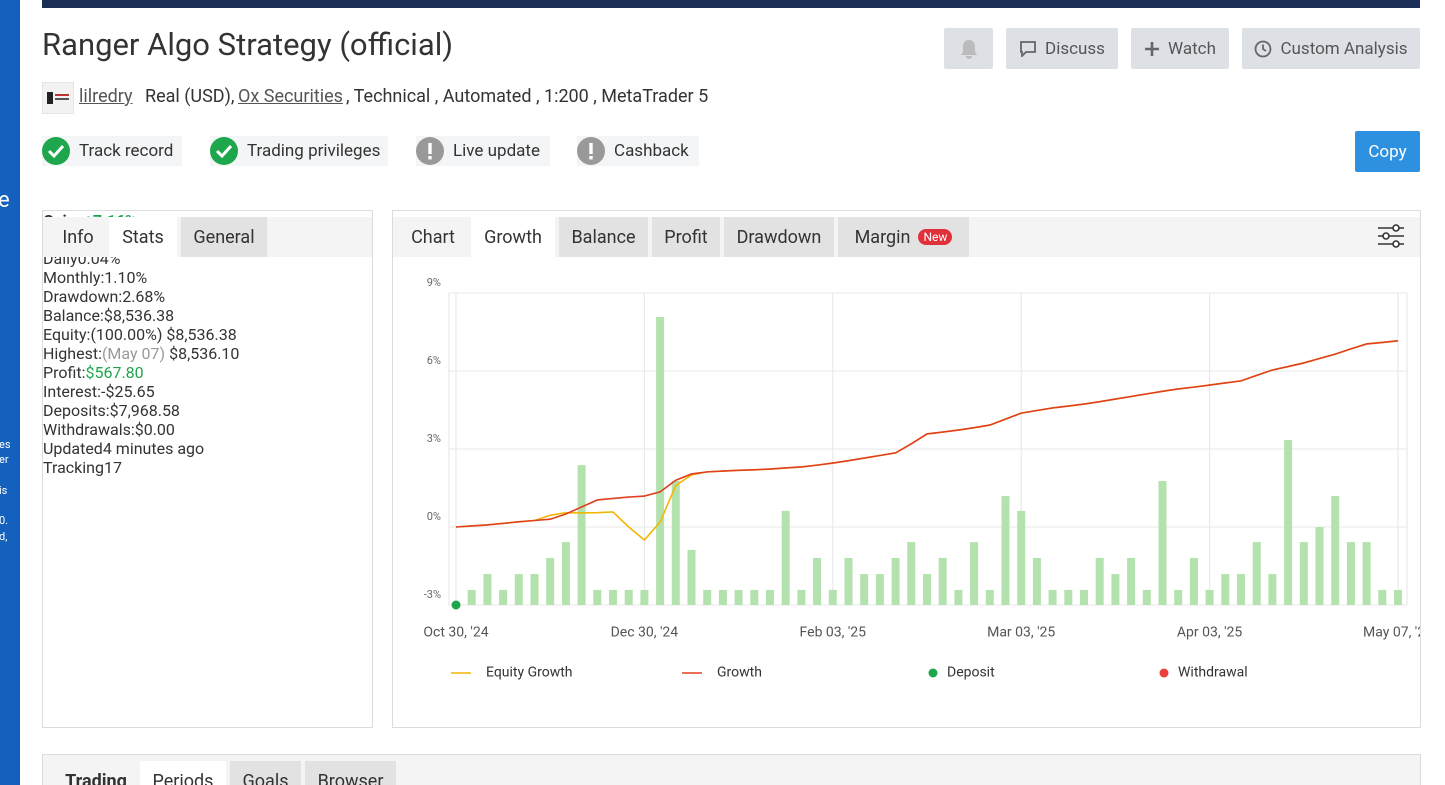 The image size is (1445, 785). Describe the element at coordinates (207, 410) in the screenshot. I see `stat-row: Deposits:$7,968.58` at that location.